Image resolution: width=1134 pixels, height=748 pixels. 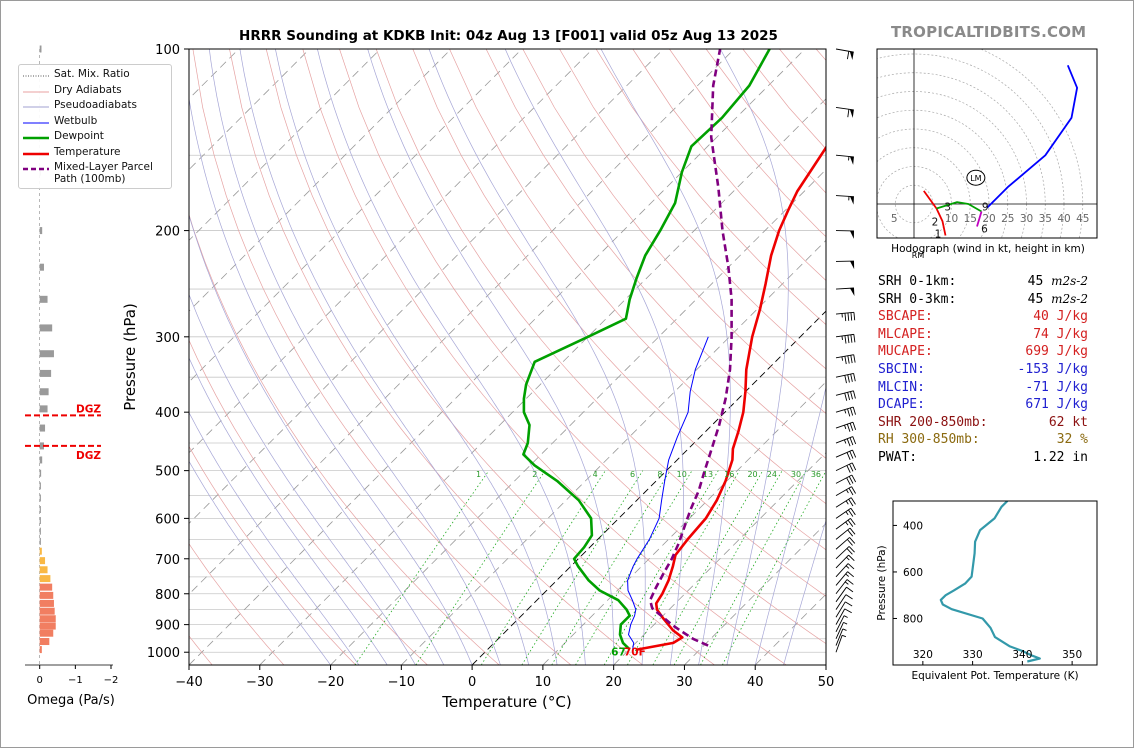 What do you see at coordinates (75, 680) in the screenshot?
I see `omega-x-tick-label: −1` at bounding box center [75, 680].